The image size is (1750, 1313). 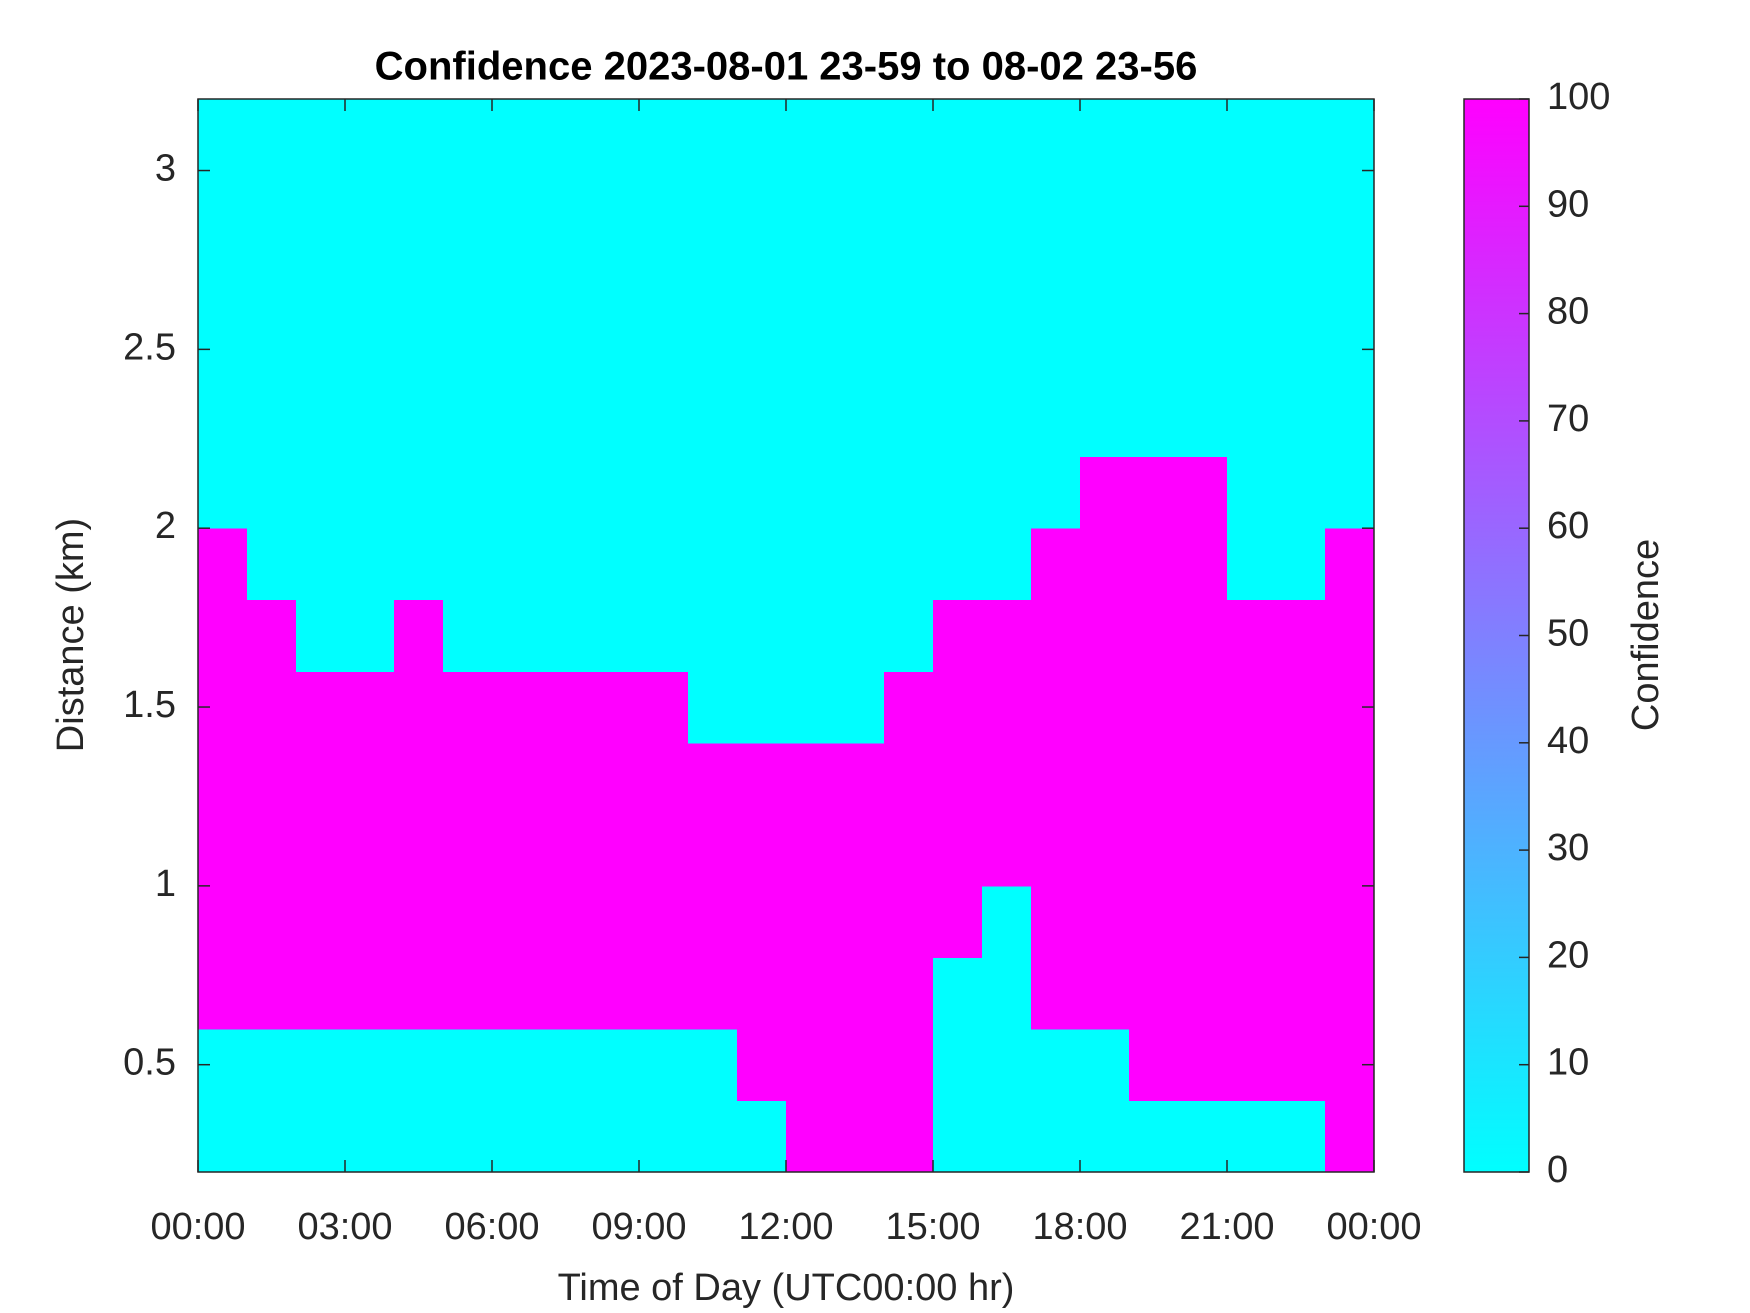 I want to click on colorbar-tick-label: 90, so click(x=1568, y=204).